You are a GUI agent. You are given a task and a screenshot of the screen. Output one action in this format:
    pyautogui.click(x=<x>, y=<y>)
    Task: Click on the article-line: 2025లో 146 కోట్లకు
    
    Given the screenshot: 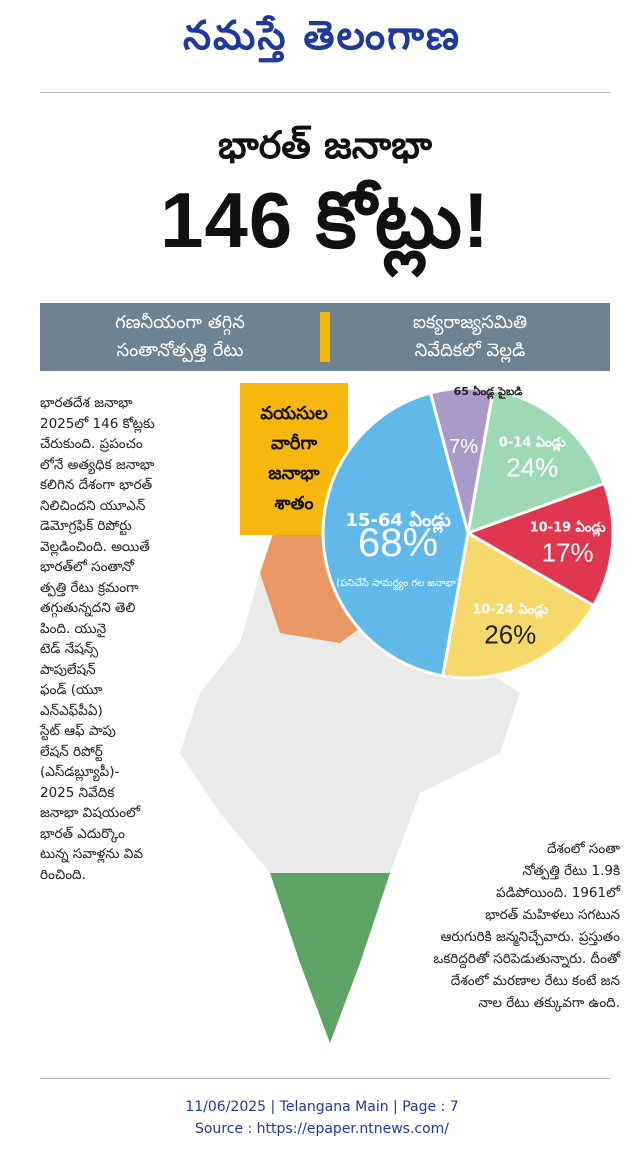 What is the action you would take?
    pyautogui.click(x=97, y=423)
    